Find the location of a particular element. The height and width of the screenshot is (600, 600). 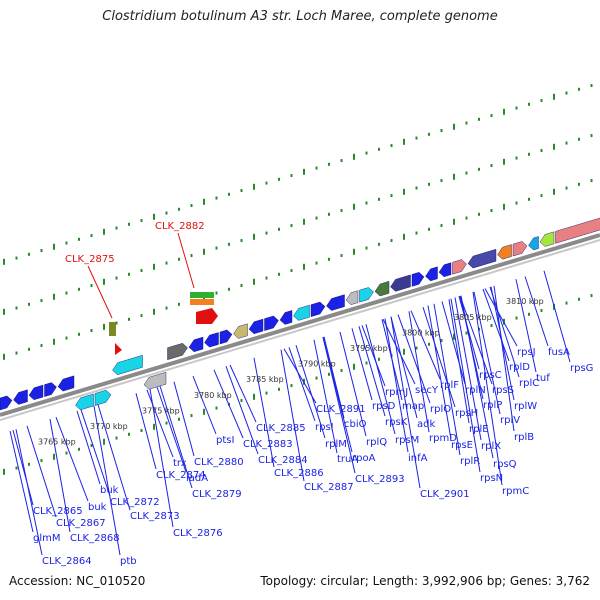

highlighted-gene-label: CLK_2882 is located at coordinates (180, 226).